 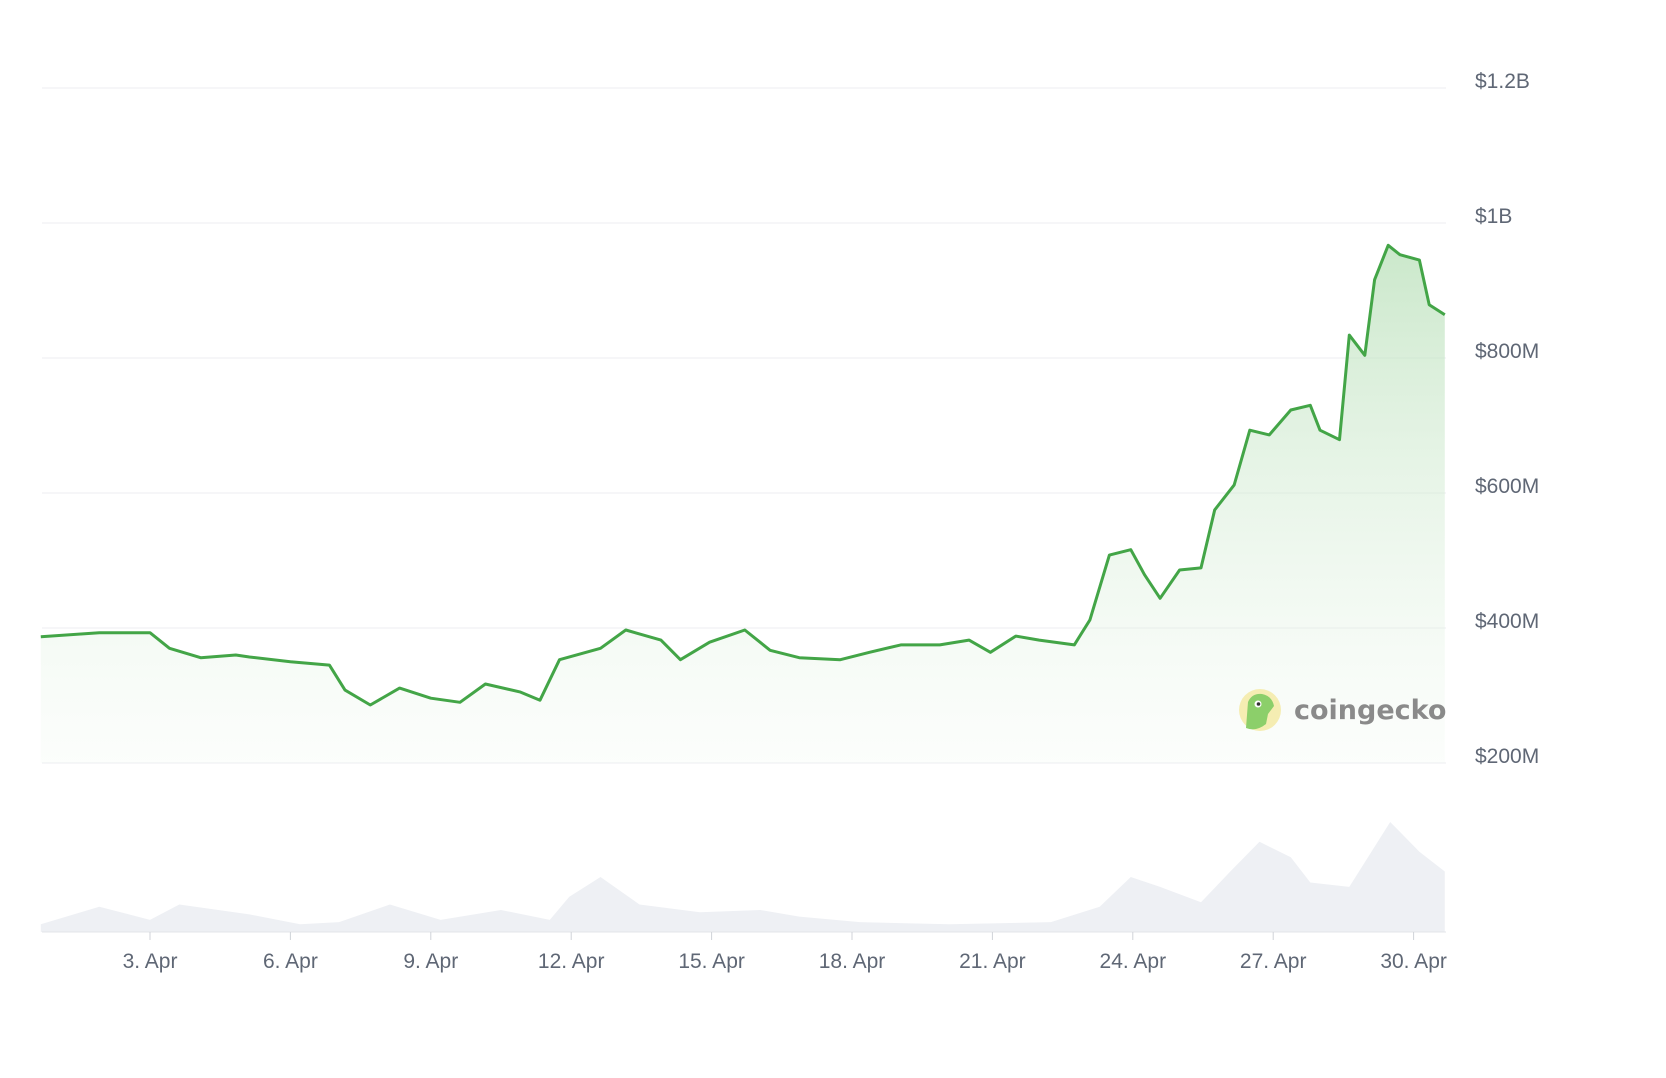 I want to click on x-tick-label: 18. Apr, so click(x=852, y=961).